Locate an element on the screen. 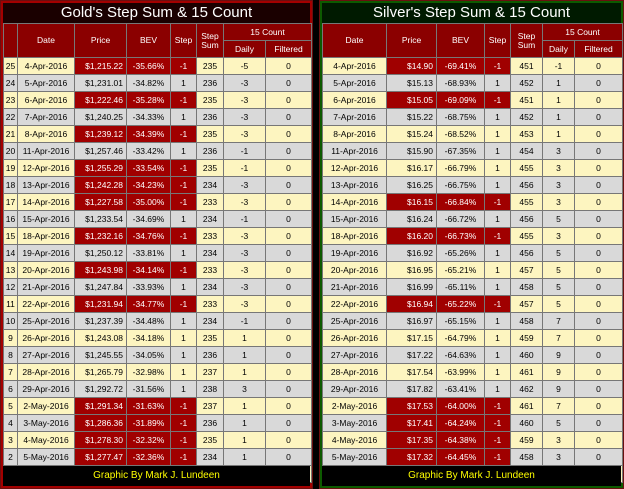  gold-header-bev: BEV is located at coordinates (148, 40).